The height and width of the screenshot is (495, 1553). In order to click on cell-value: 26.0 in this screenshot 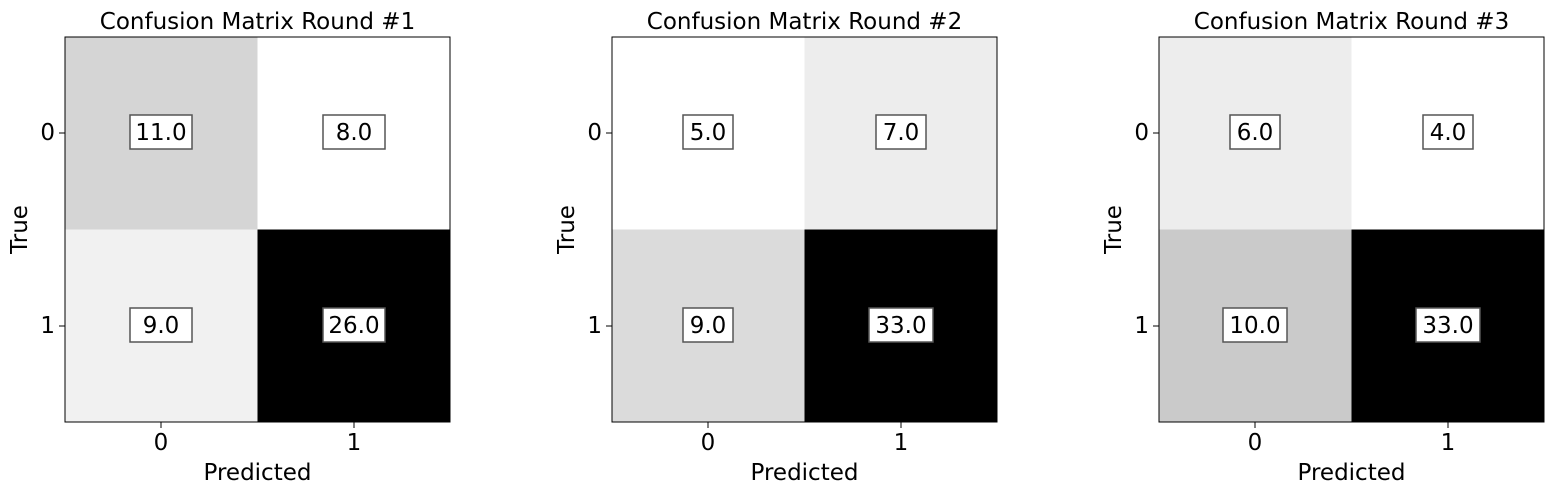, I will do `click(353, 326)`.